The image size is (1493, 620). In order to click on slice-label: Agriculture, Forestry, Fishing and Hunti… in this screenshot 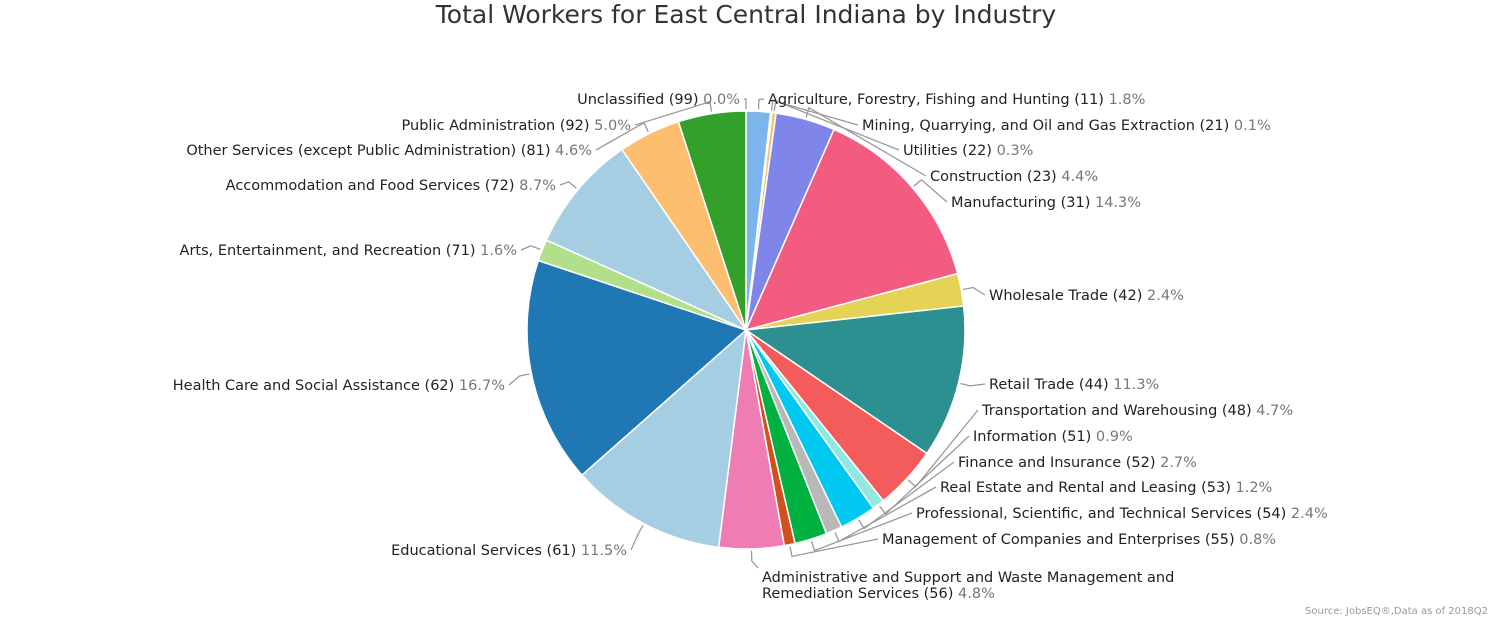, I will do `click(956, 100)`.